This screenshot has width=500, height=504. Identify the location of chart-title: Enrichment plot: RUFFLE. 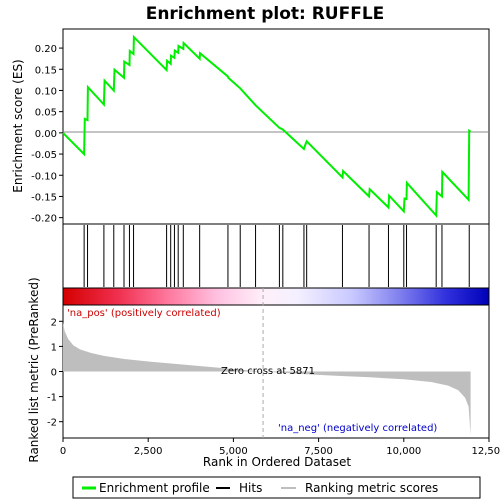
(265, 14).